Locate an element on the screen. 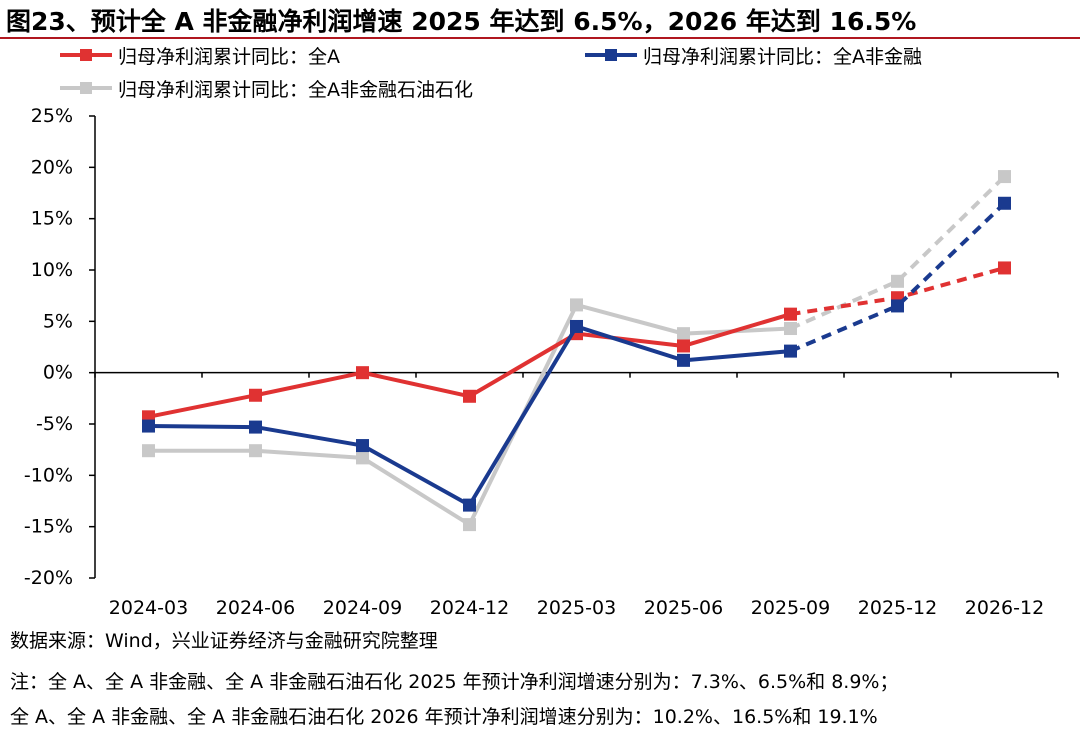  y-tick-label: 15% is located at coordinates (52, 219).